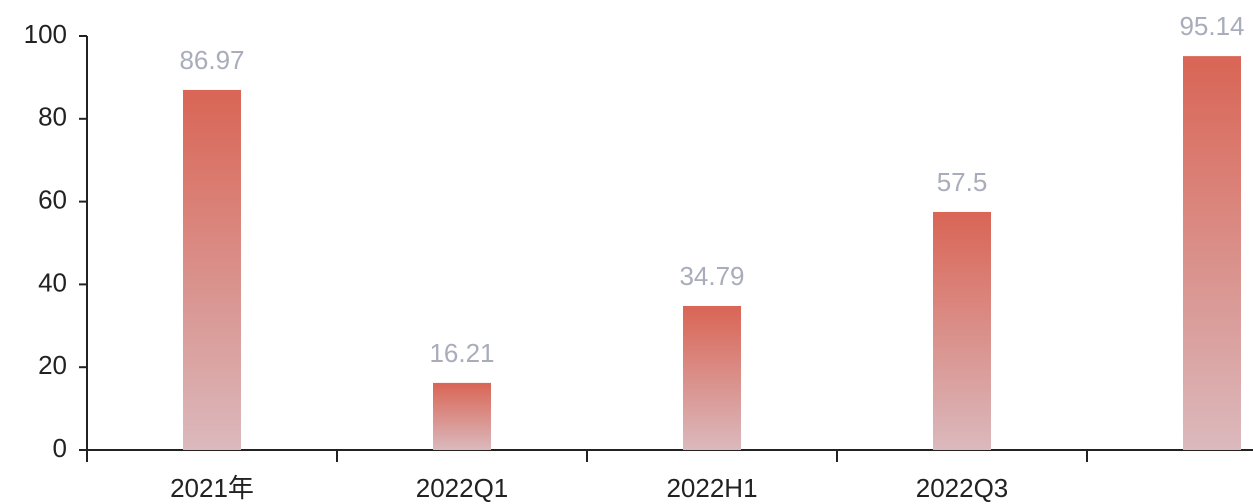 This screenshot has height=504, width=1253. What do you see at coordinates (711, 488) in the screenshot?
I see `x-tick-label: 2022H1` at bounding box center [711, 488].